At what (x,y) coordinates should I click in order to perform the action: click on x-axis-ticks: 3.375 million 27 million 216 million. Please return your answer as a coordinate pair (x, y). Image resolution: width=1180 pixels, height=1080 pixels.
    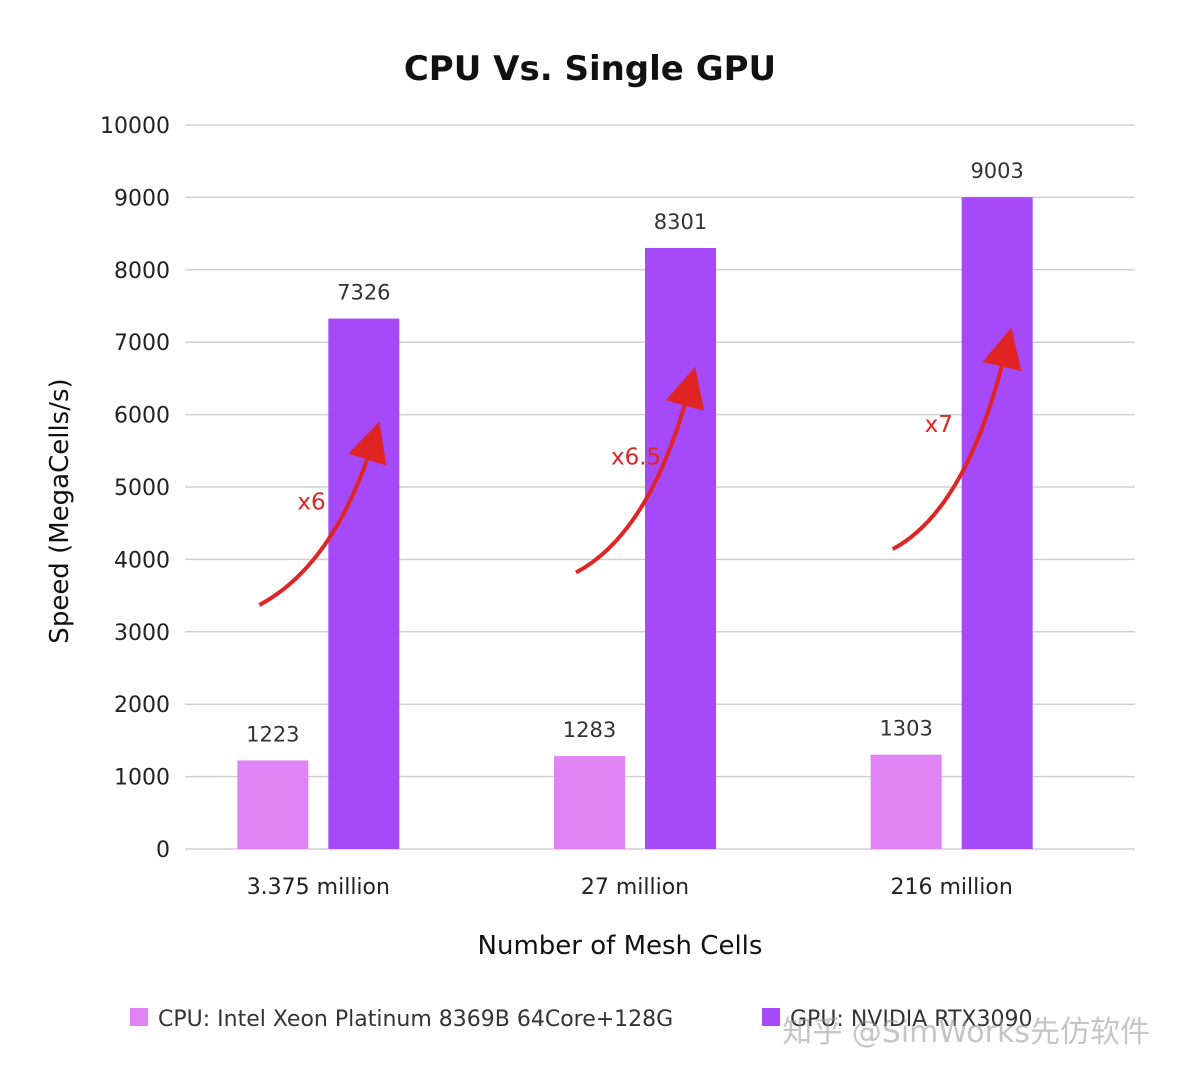
    Looking at the image, I should click on (630, 887).